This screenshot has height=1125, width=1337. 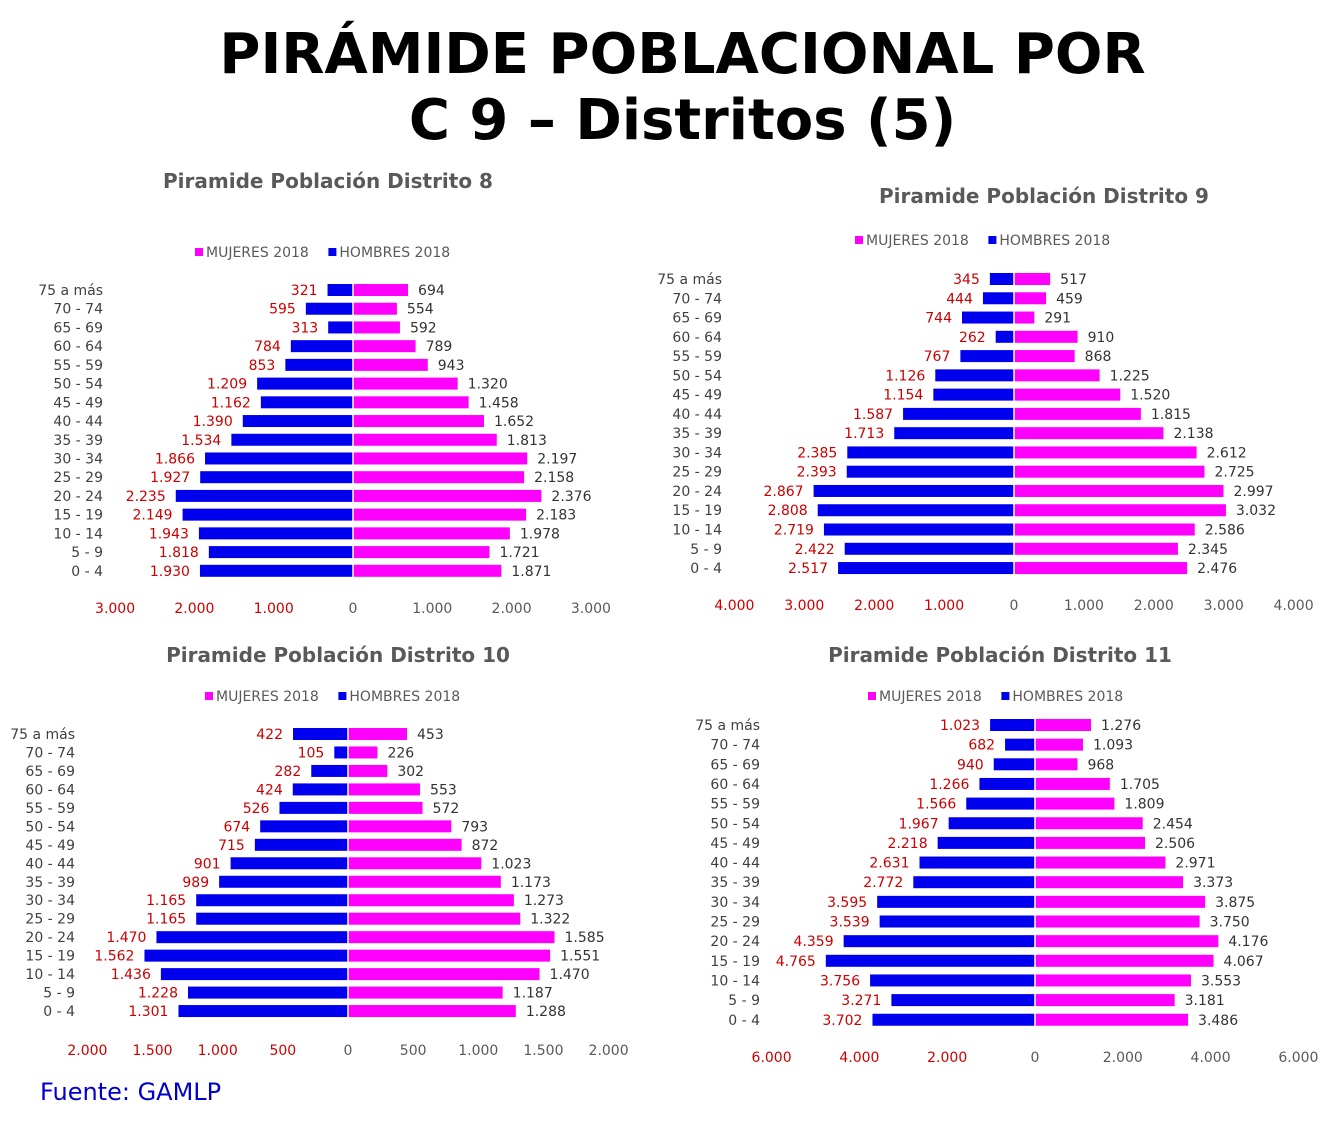 What do you see at coordinates (527, 441) in the screenshot?
I see `data-label-mujeres: 1.813` at bounding box center [527, 441].